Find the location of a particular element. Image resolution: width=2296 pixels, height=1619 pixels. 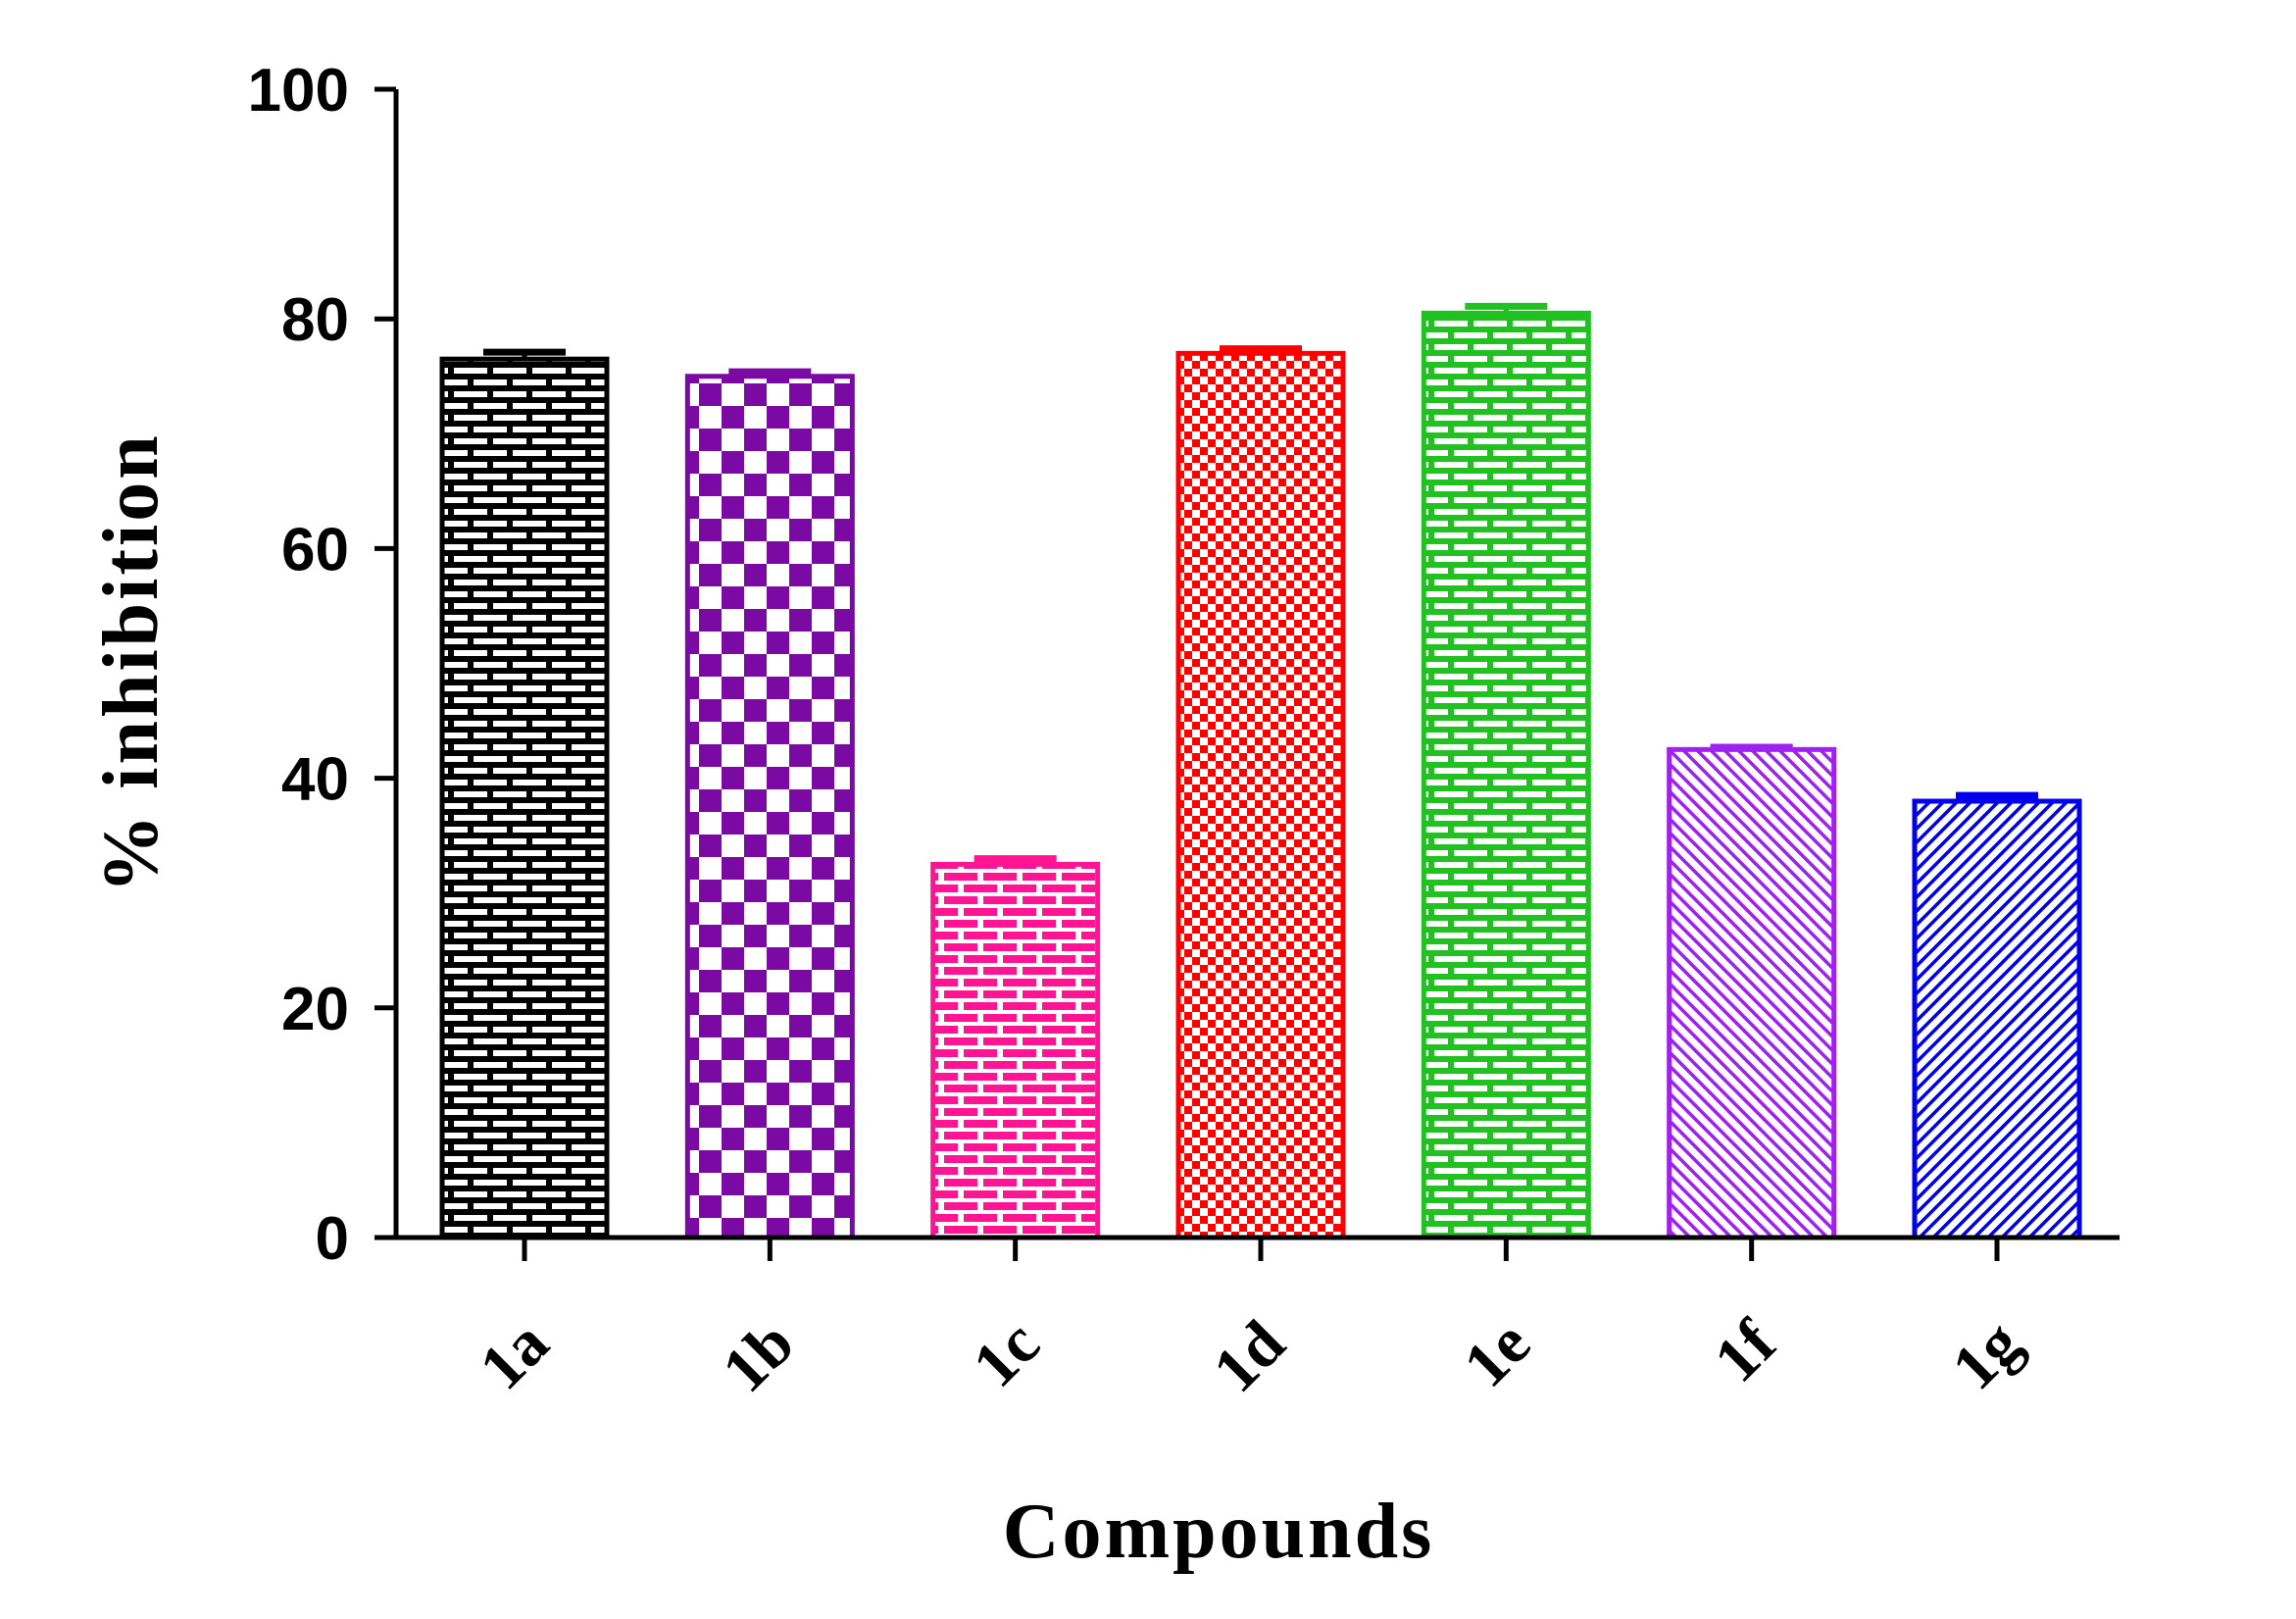

x-tick-label-1g: 1g is located at coordinates (1986, 1355).